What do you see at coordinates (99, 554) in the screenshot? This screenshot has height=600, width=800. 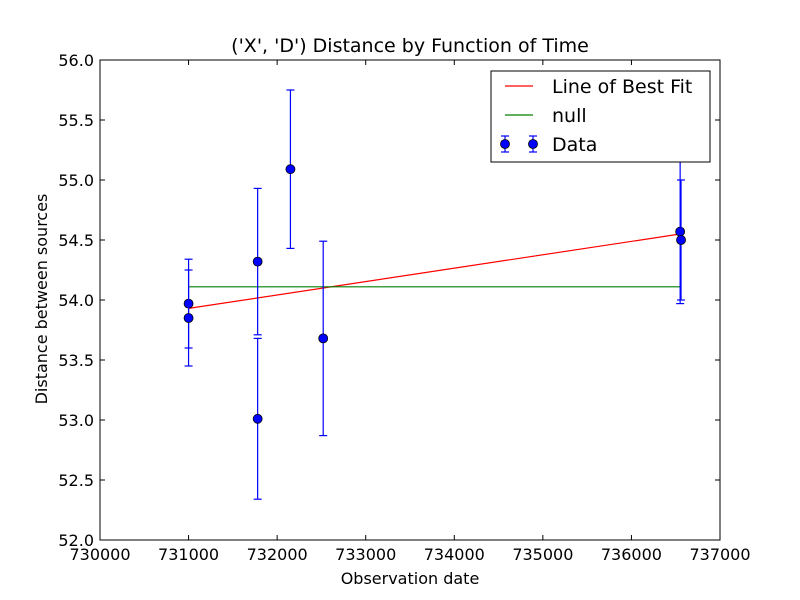 I see `x-tick-label: 730000` at bounding box center [99, 554].